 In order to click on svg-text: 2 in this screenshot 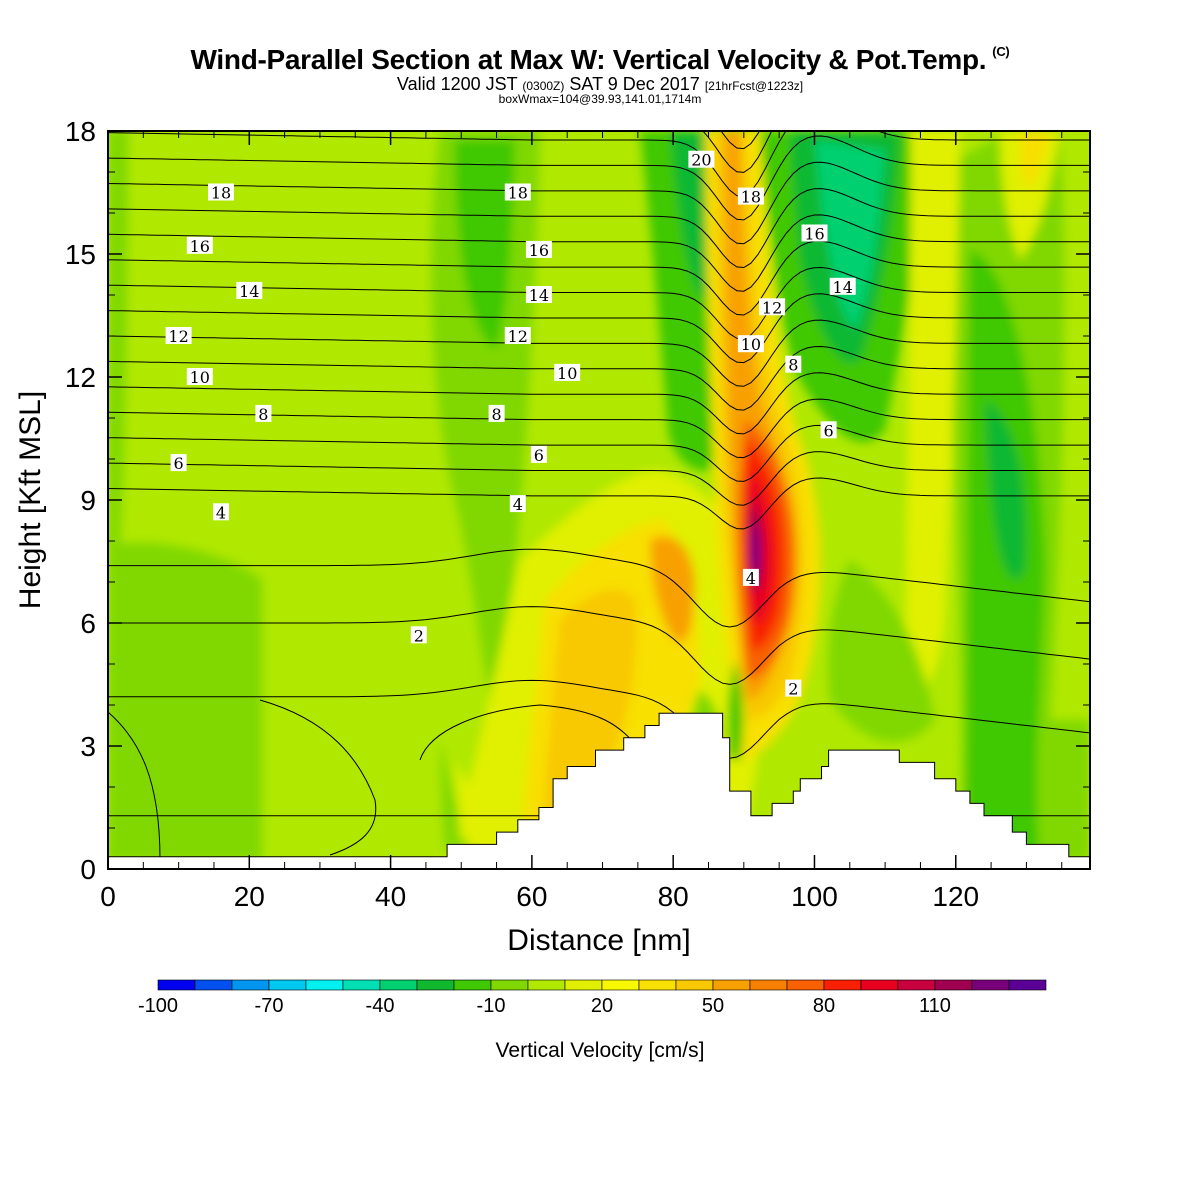, I will do `click(419, 635)`.